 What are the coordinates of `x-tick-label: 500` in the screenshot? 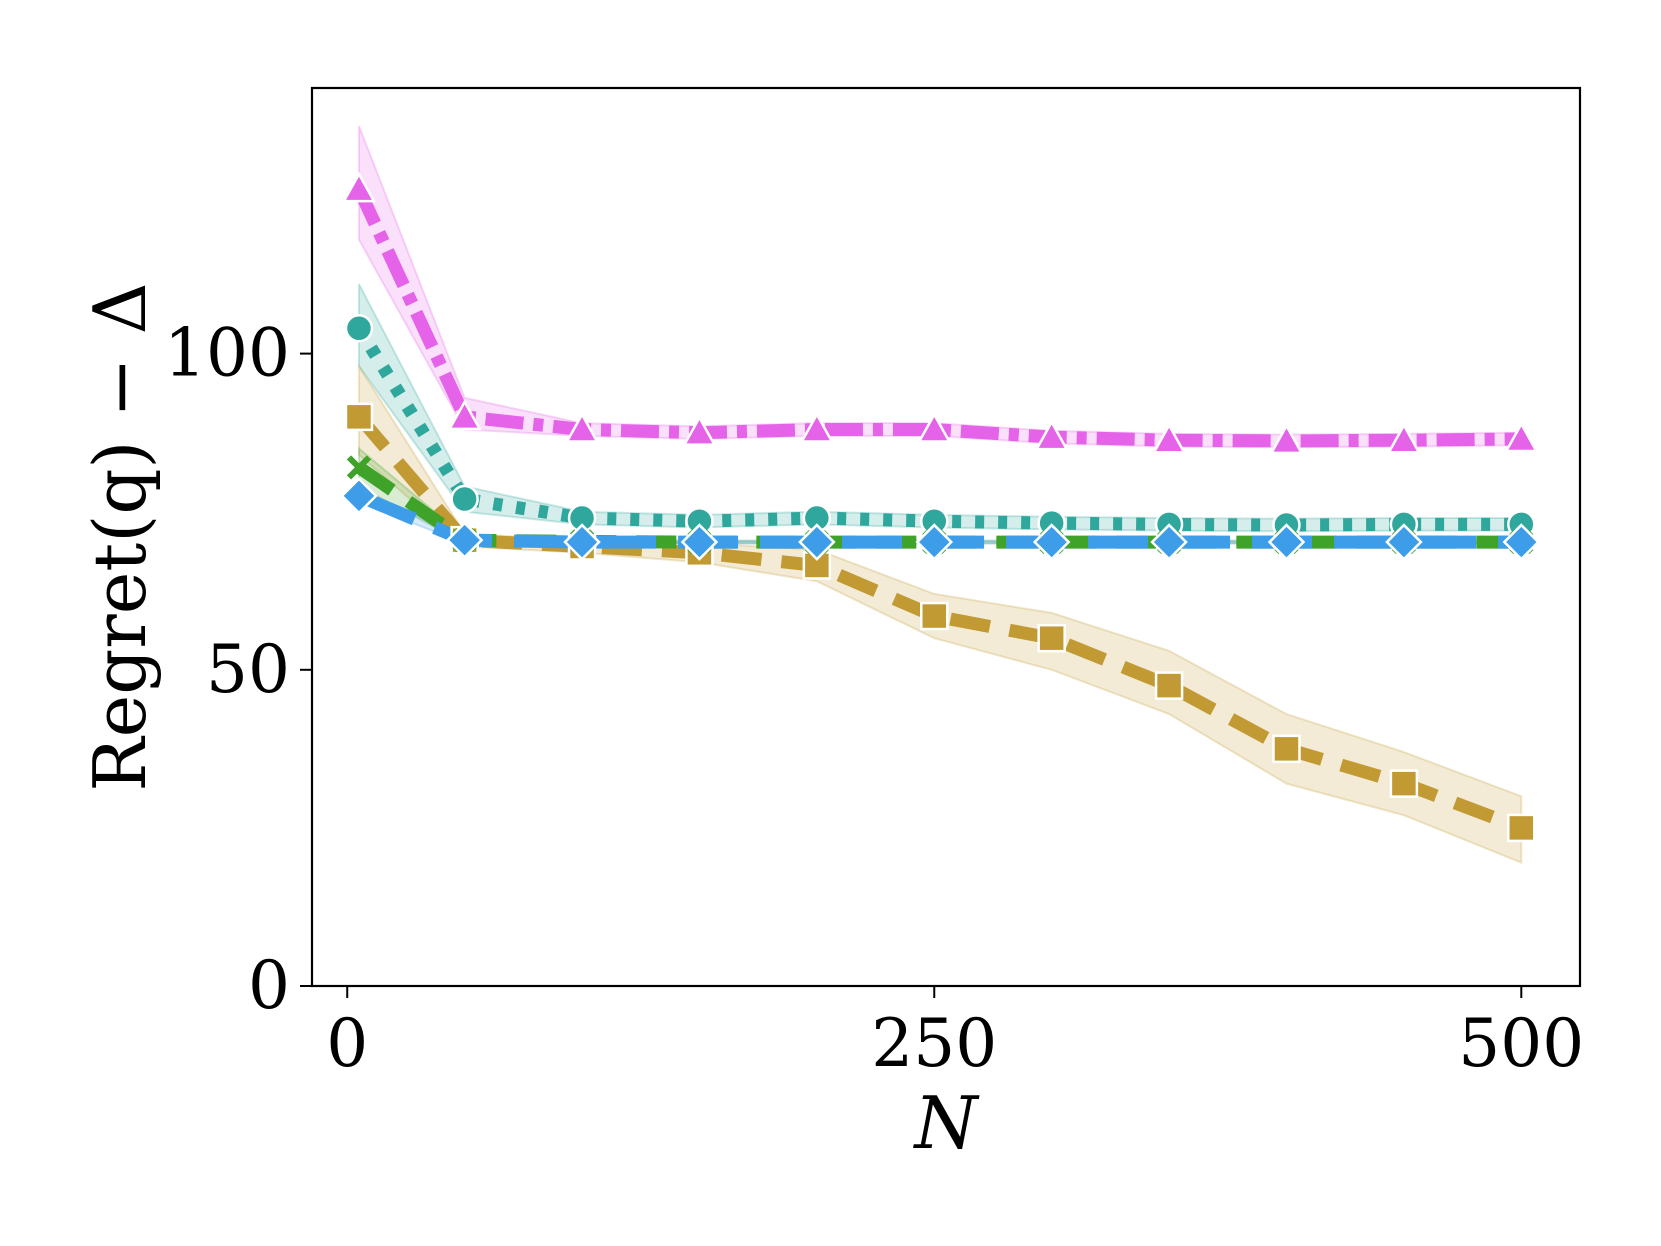 It's located at (1521, 1043).